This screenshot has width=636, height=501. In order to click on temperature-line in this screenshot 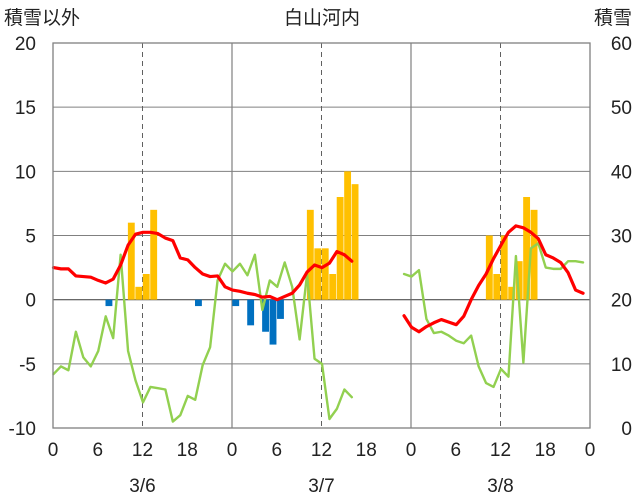, I will do `click(493, 315)`.